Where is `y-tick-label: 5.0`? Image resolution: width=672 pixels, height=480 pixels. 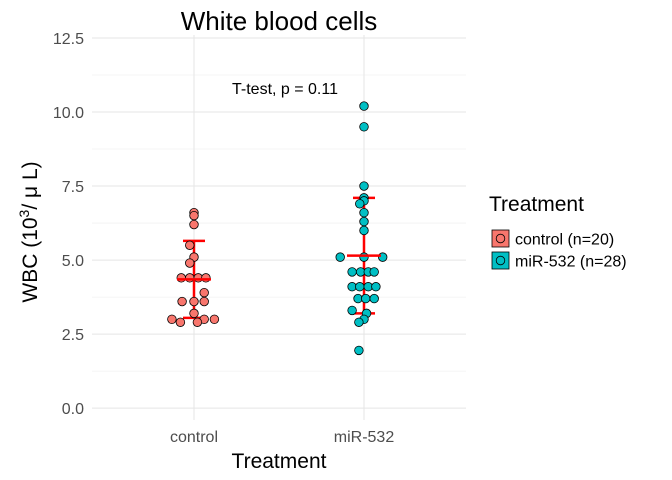 y-tick-label: 5.0 is located at coordinates (73, 261).